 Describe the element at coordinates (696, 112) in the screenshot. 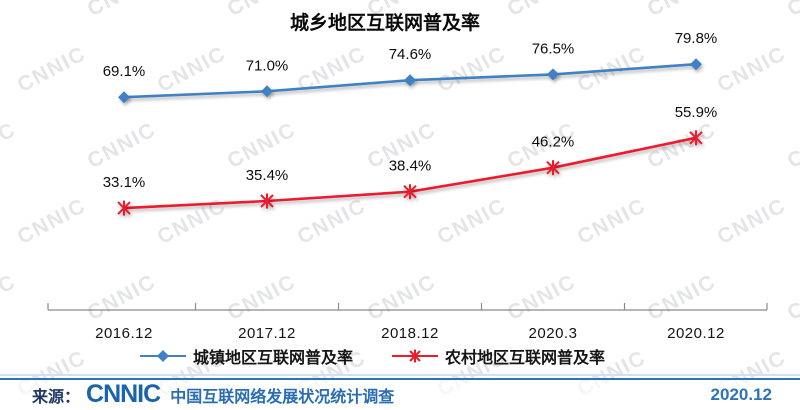

I see `data-point-label: 55.9%` at that location.